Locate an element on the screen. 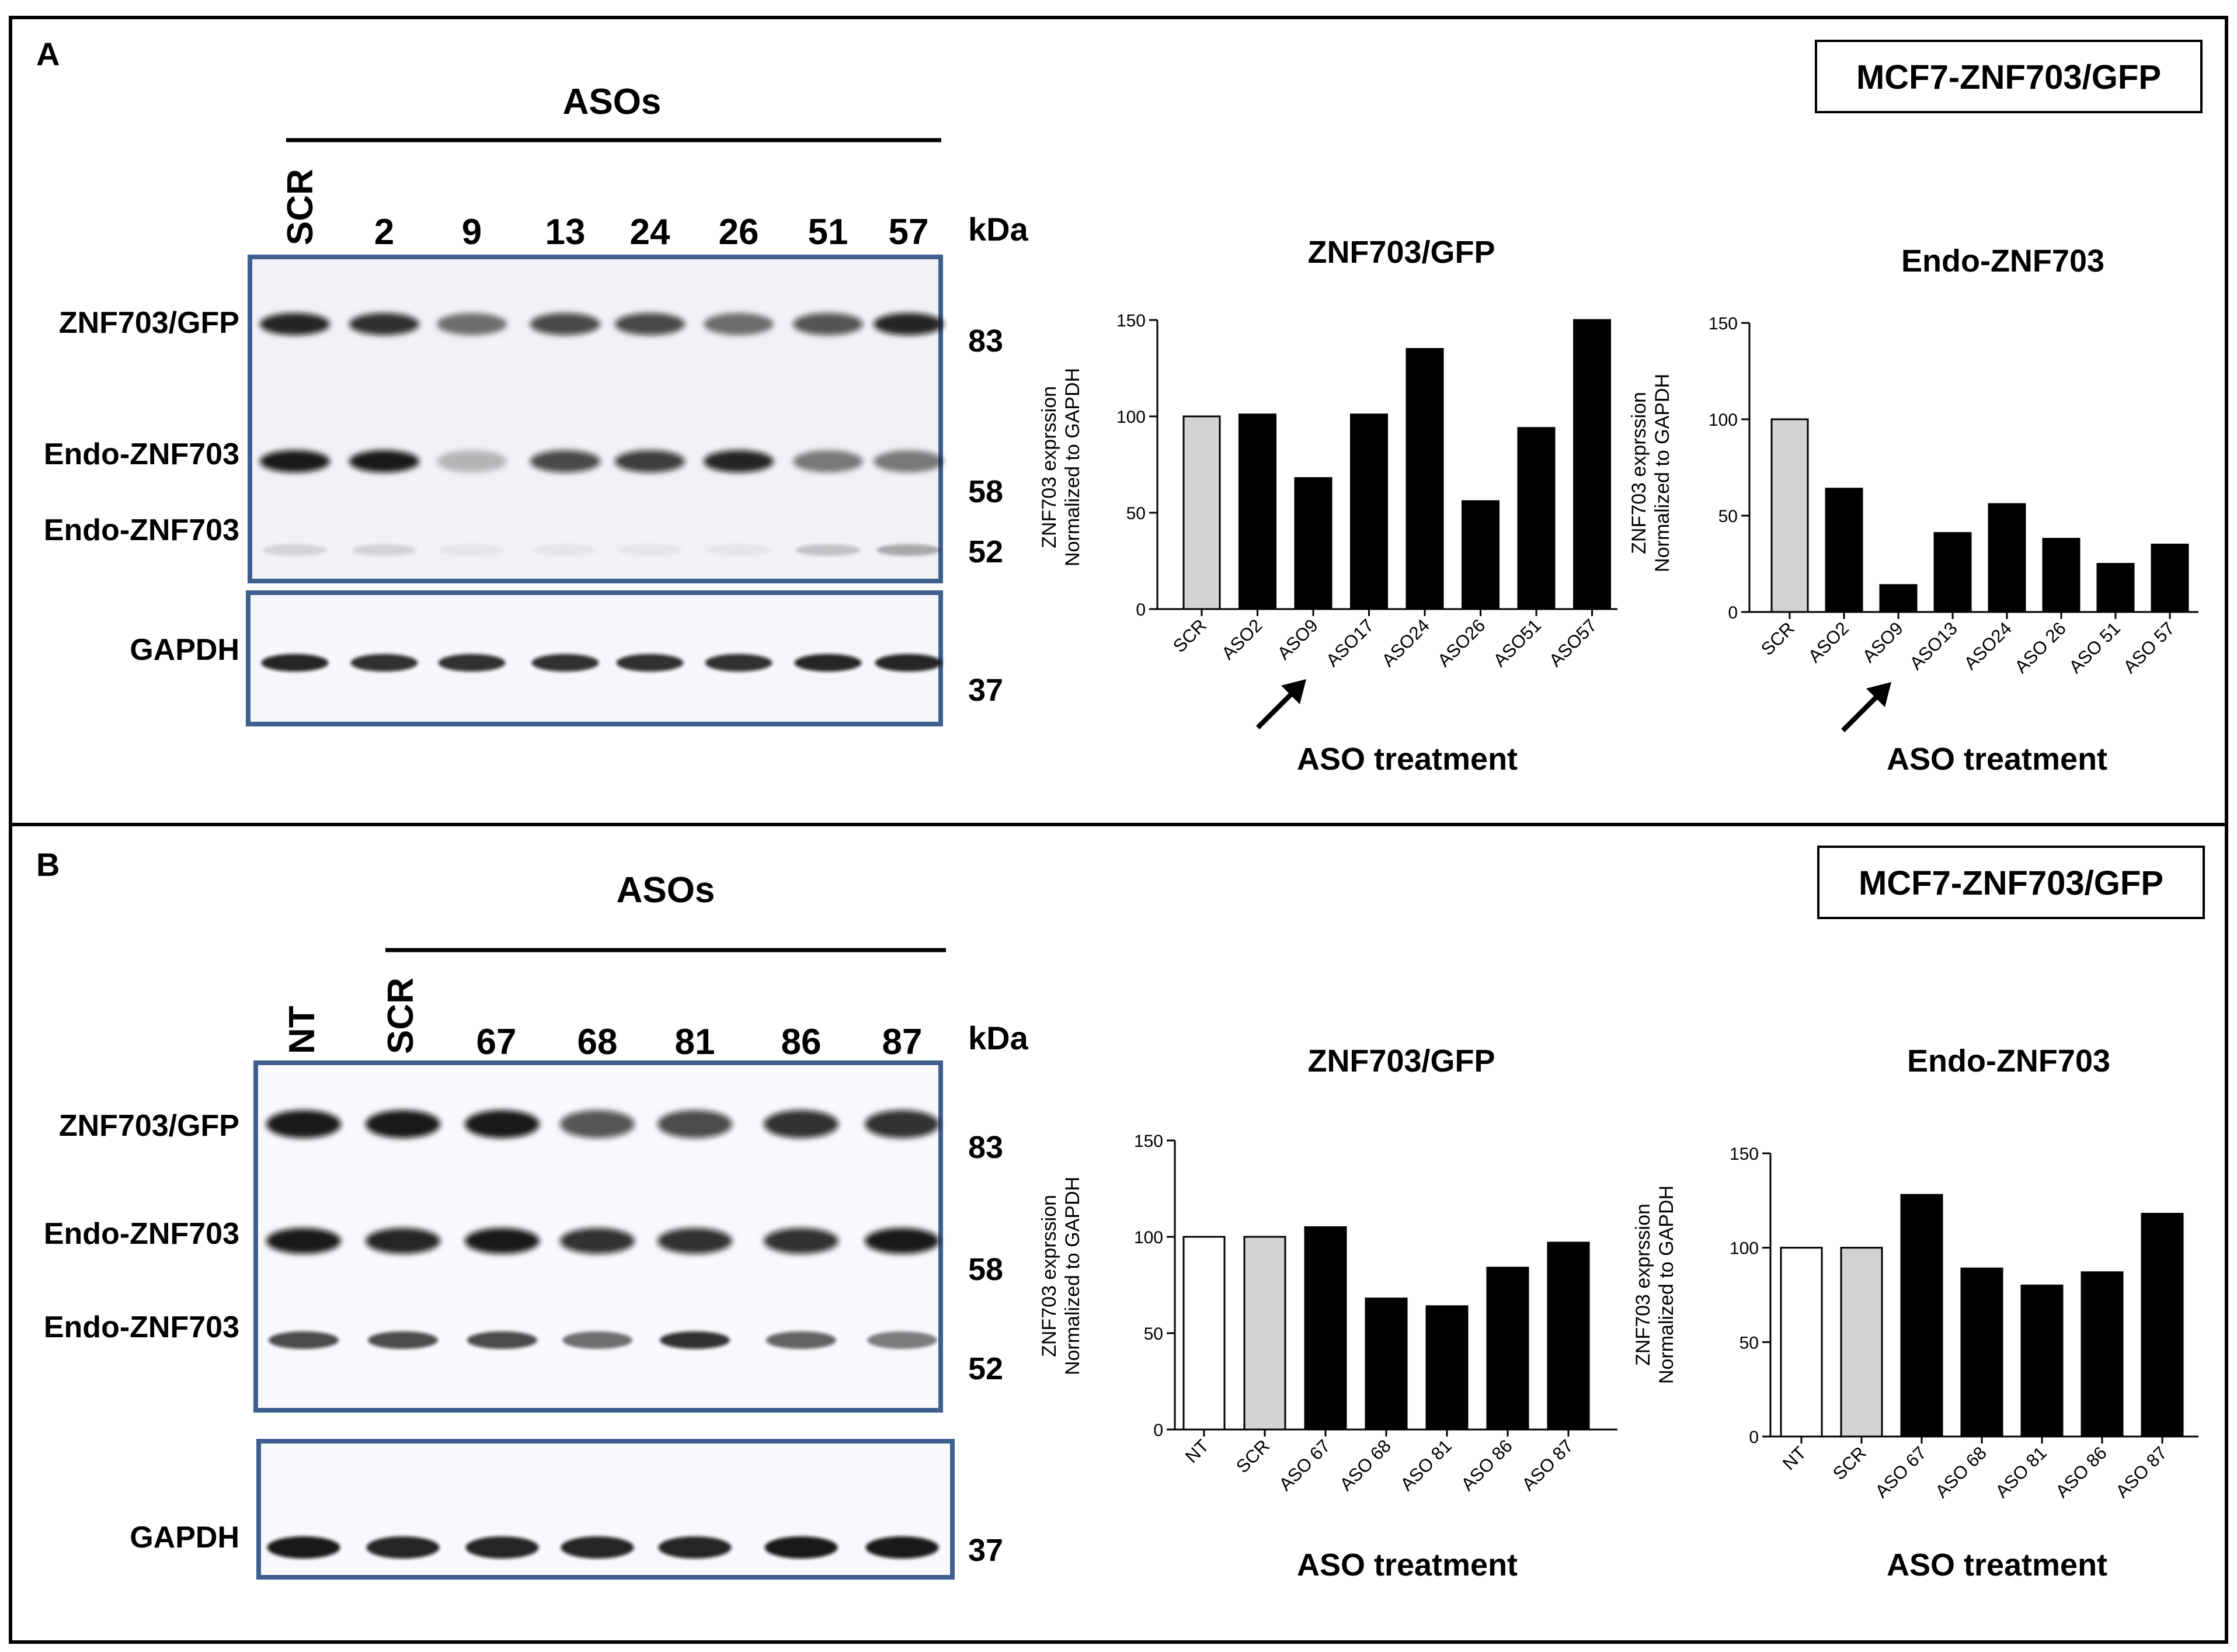 The width and height of the screenshot is (2237, 1652). x-tick-label: ASO 51 is located at coordinates (2095, 647).